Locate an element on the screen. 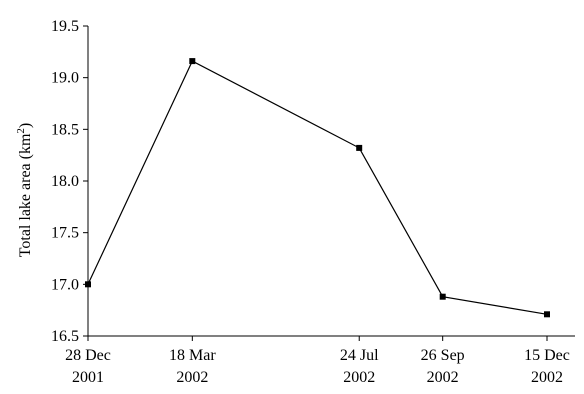 This screenshot has height=394, width=584. y-tick-label: 18.0 is located at coordinates (65, 181).